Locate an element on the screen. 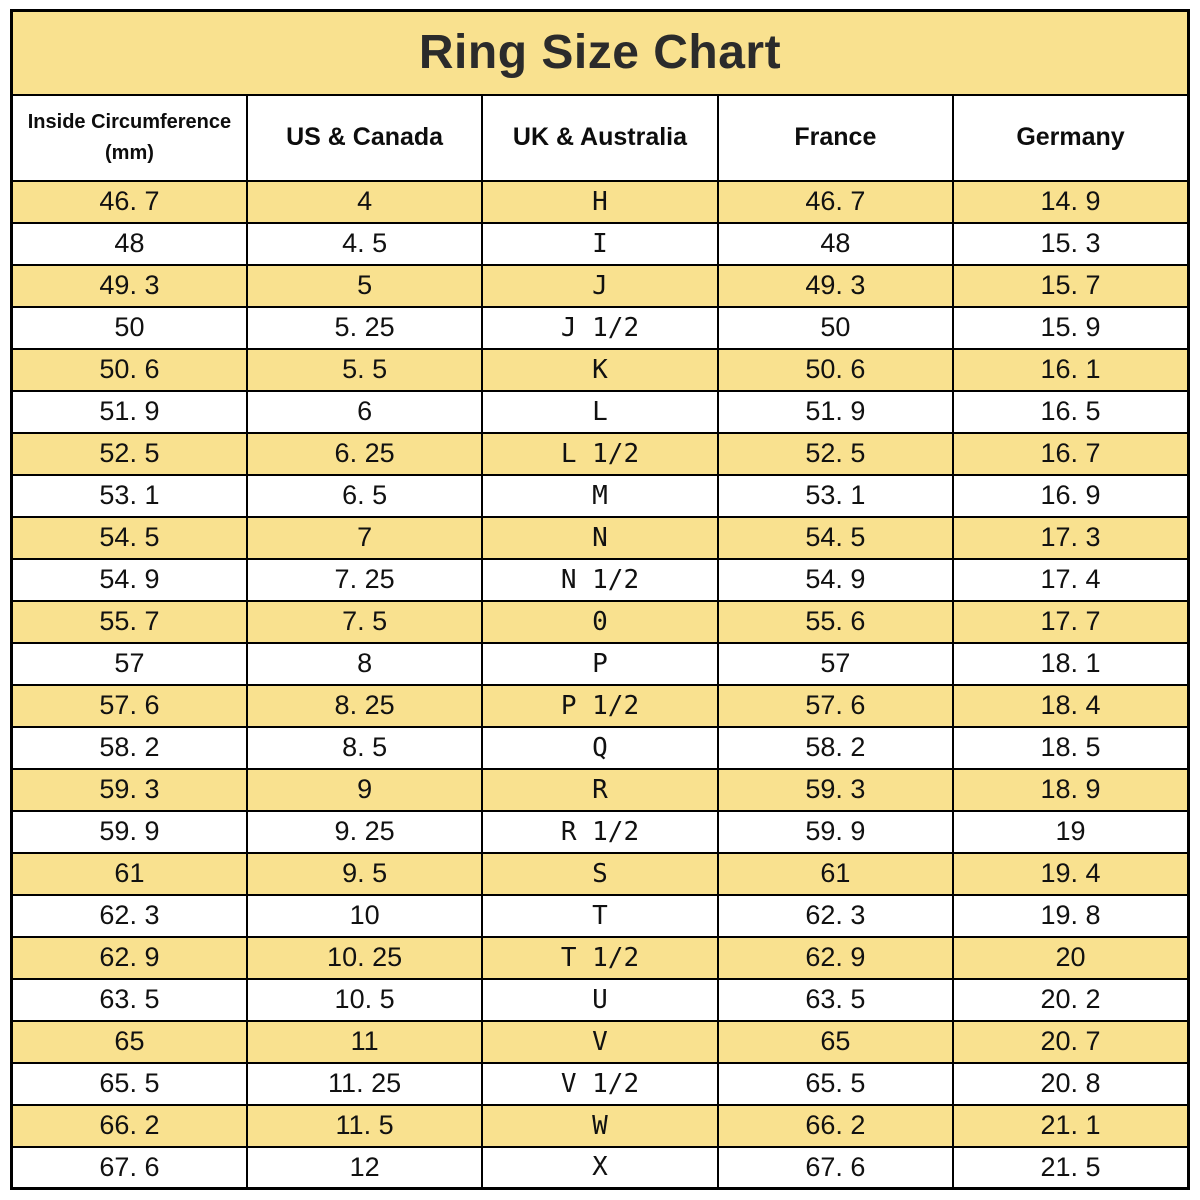 This screenshot has height=1200, width=1200. table-row: 63. 5 10. 5 U 63. 5 20. 2 is located at coordinates (600, 999).